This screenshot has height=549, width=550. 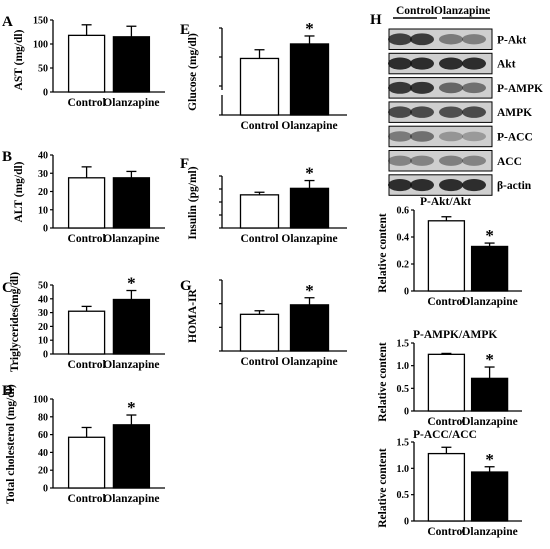 I want to click on chart-title: P-AMPK/AMPK, so click(x=455, y=335).